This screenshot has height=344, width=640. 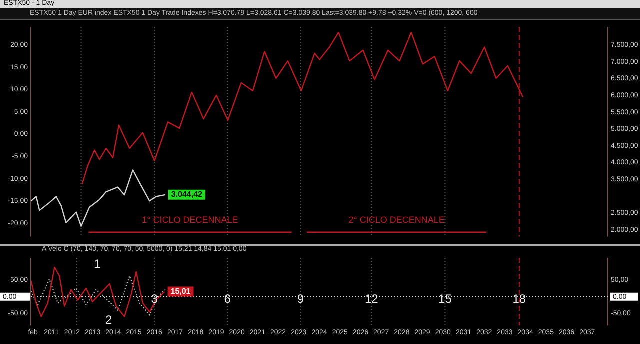 I want to click on annotation: 2° CICLO DECENNALE, so click(x=396, y=219).